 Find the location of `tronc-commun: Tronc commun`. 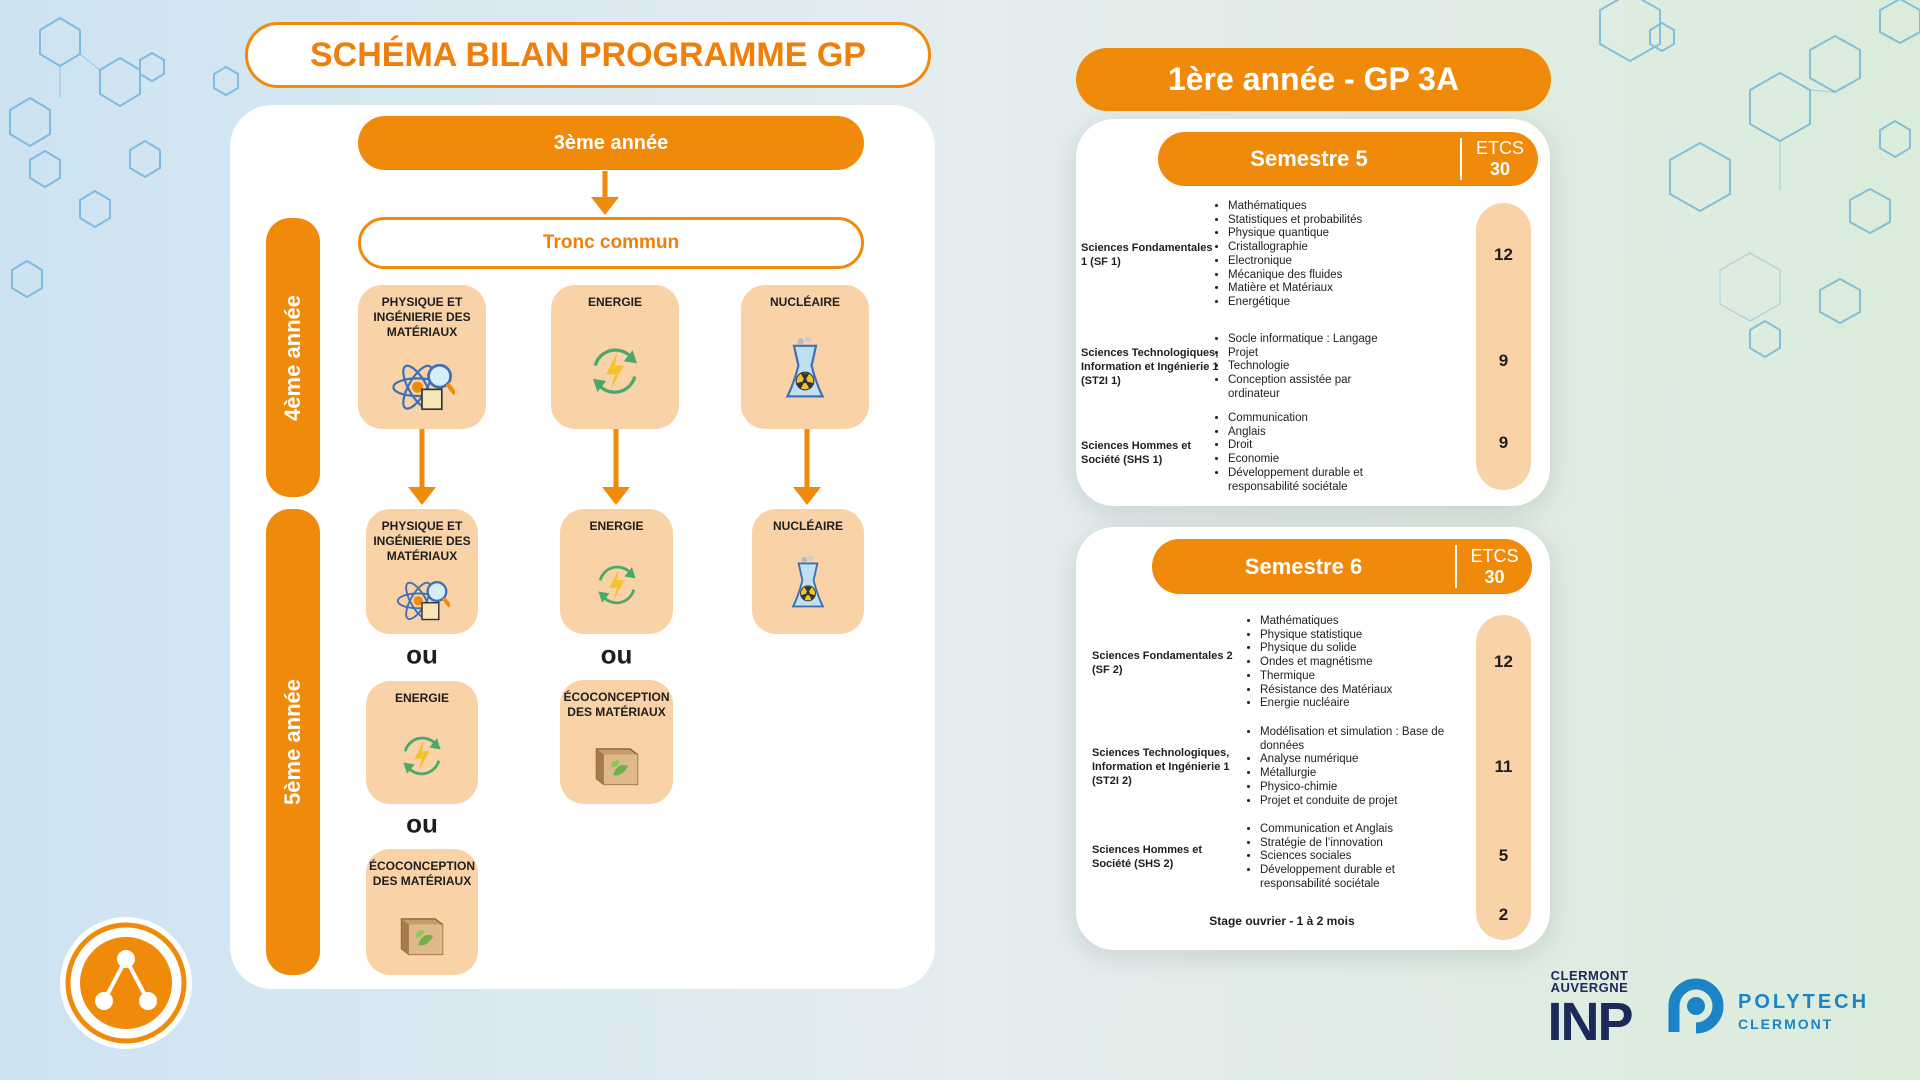

tronc-commun: Tronc commun is located at coordinates (611, 243).